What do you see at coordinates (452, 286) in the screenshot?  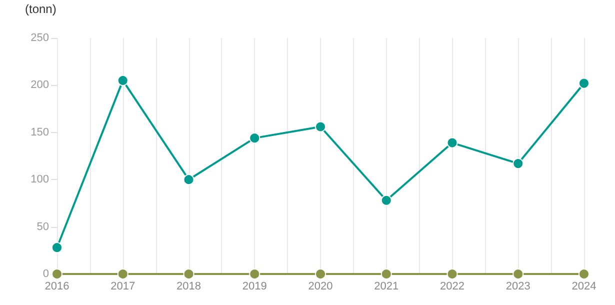 I see `x-tick-label: 2022` at bounding box center [452, 286].